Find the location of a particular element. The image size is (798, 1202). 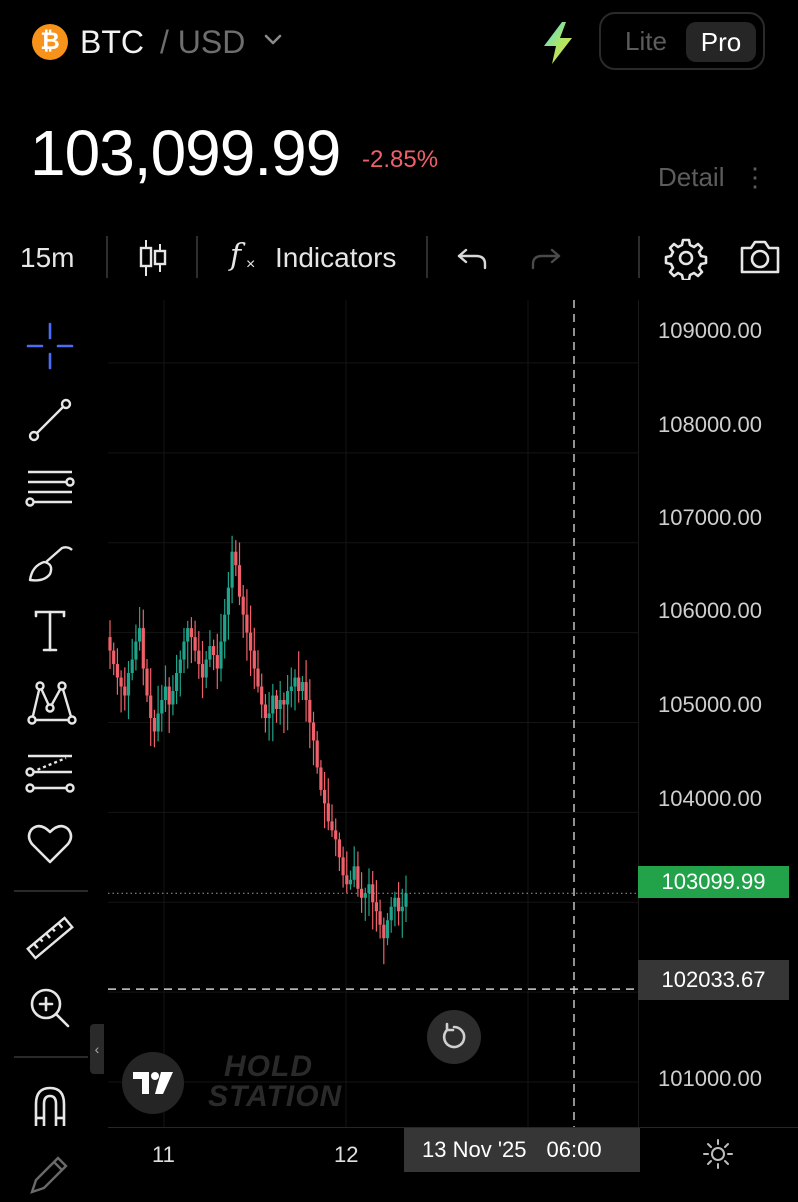

crosshair-date: 13 Nov '25 is located at coordinates (474, 1149).